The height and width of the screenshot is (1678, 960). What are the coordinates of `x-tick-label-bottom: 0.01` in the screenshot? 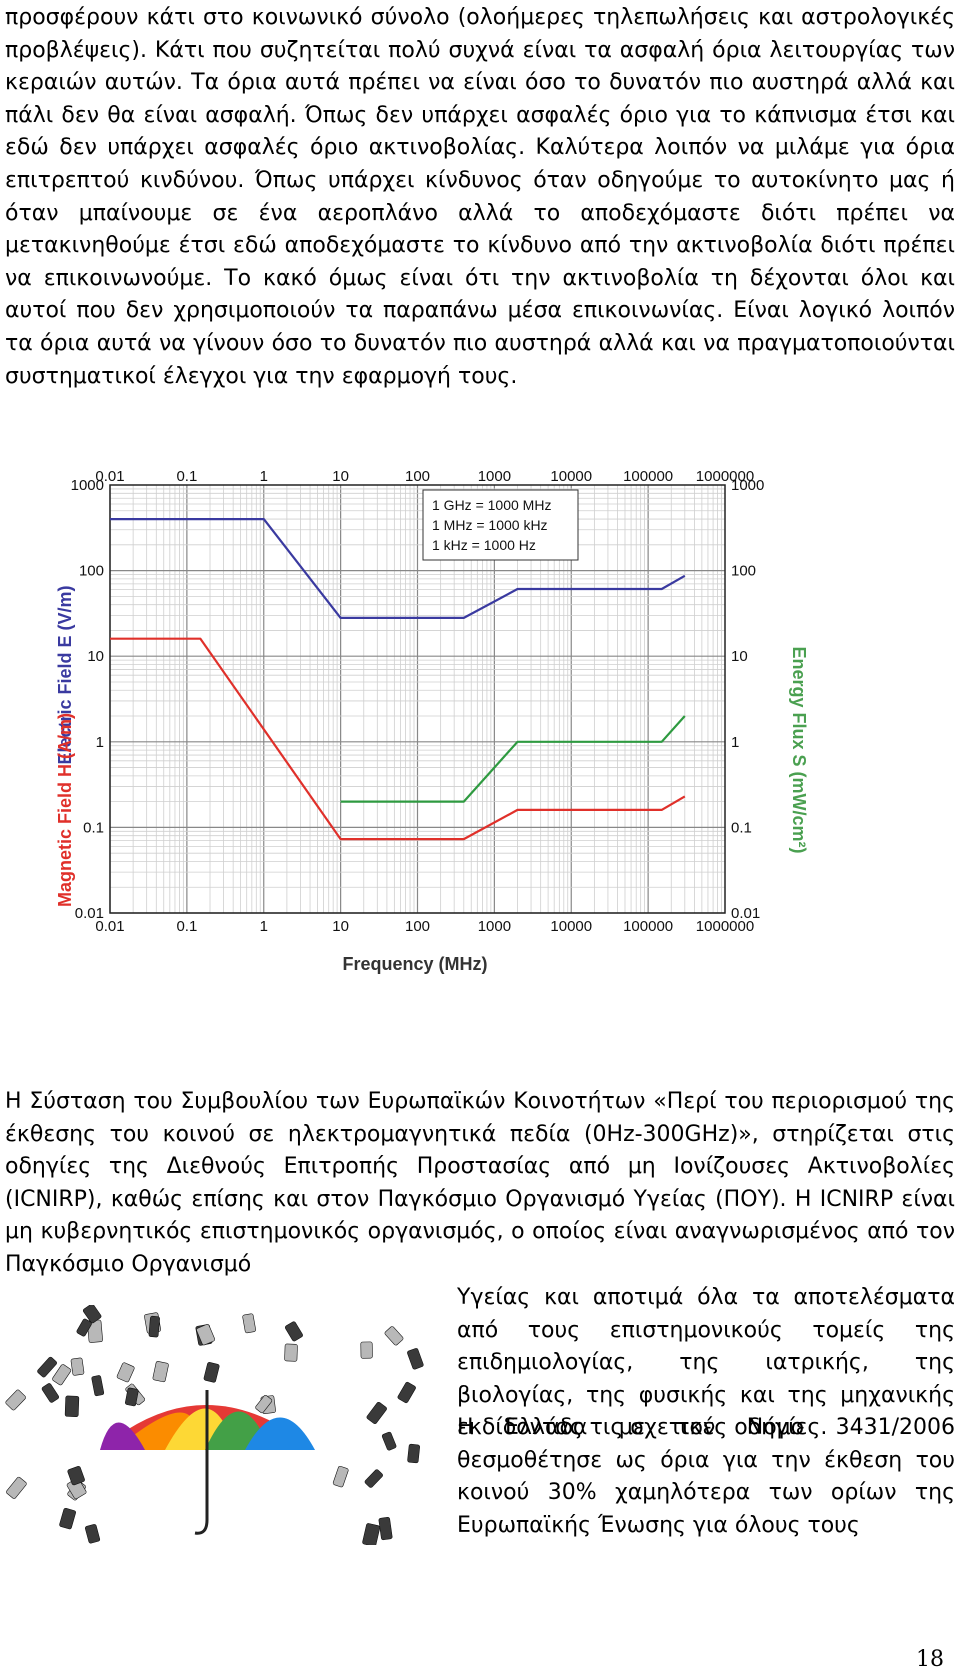 It's located at (109, 926).